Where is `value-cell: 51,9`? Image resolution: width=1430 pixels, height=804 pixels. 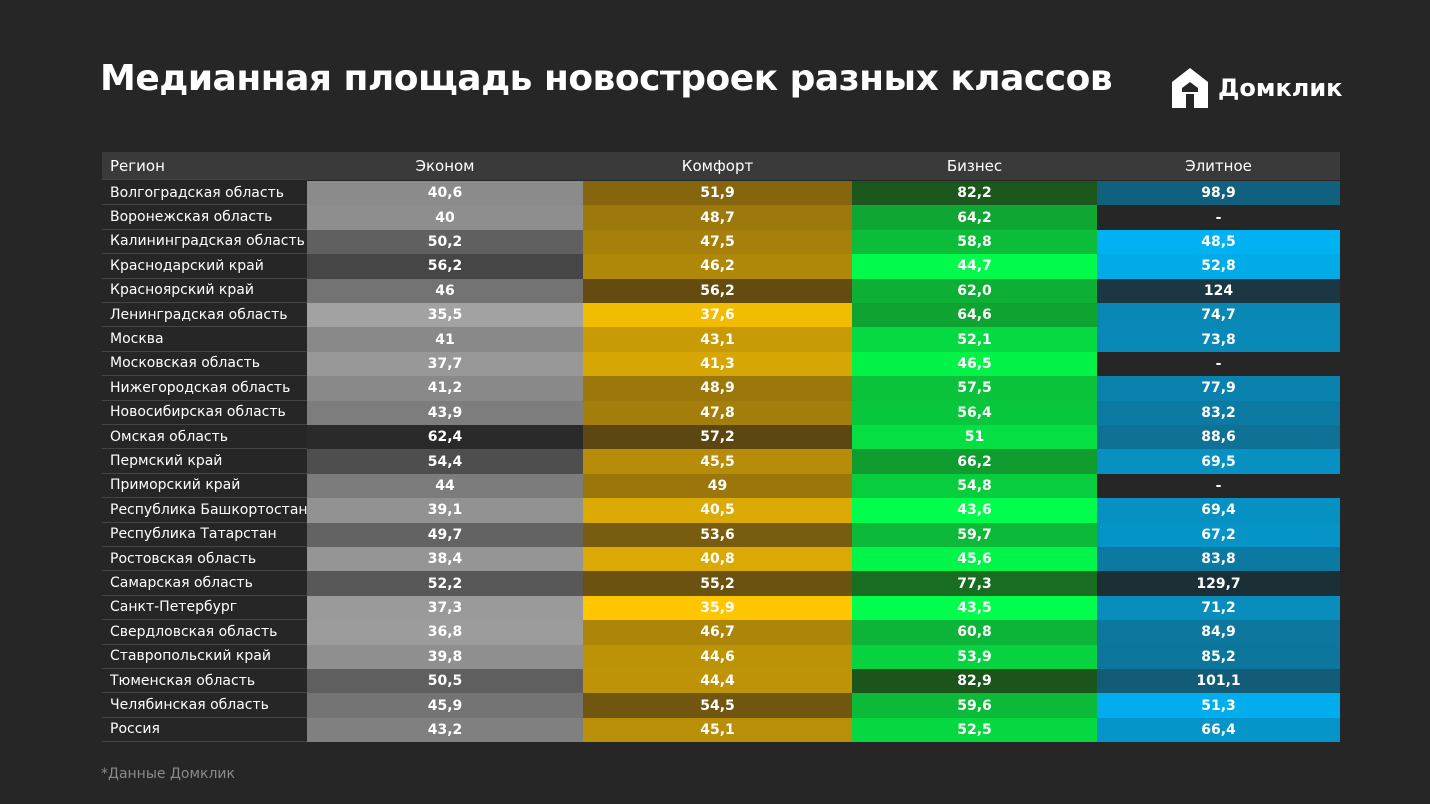
value-cell: 51,9 is located at coordinates (717, 193).